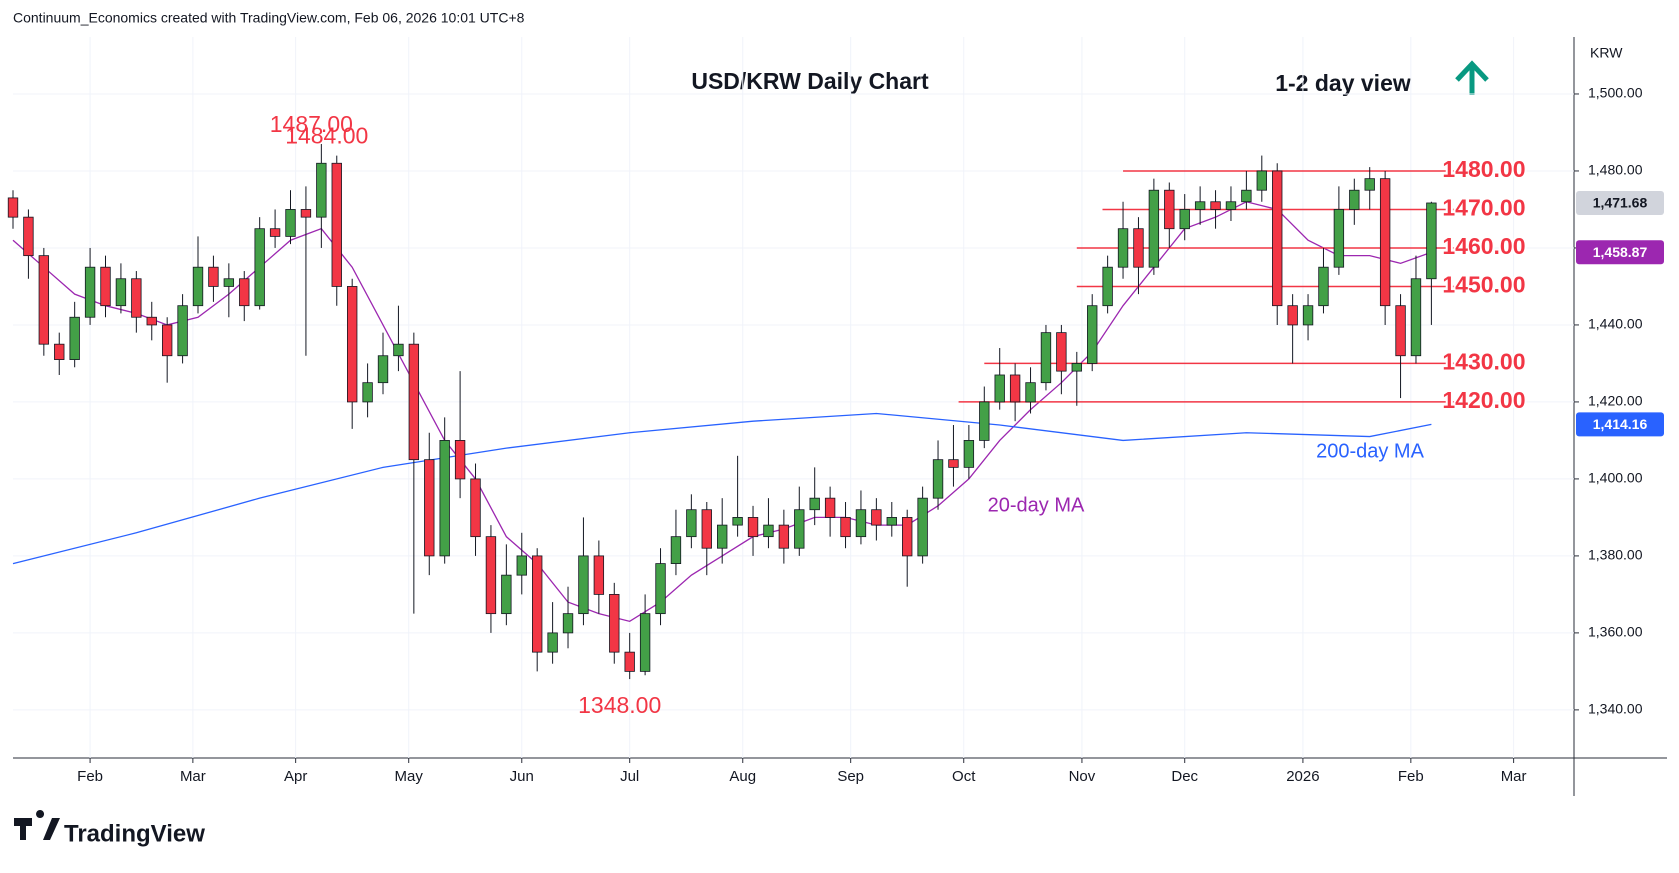 The image size is (1679, 873). Describe the element at coordinates (1483, 246) in the screenshot. I see `level-label: 1460.00` at that location.